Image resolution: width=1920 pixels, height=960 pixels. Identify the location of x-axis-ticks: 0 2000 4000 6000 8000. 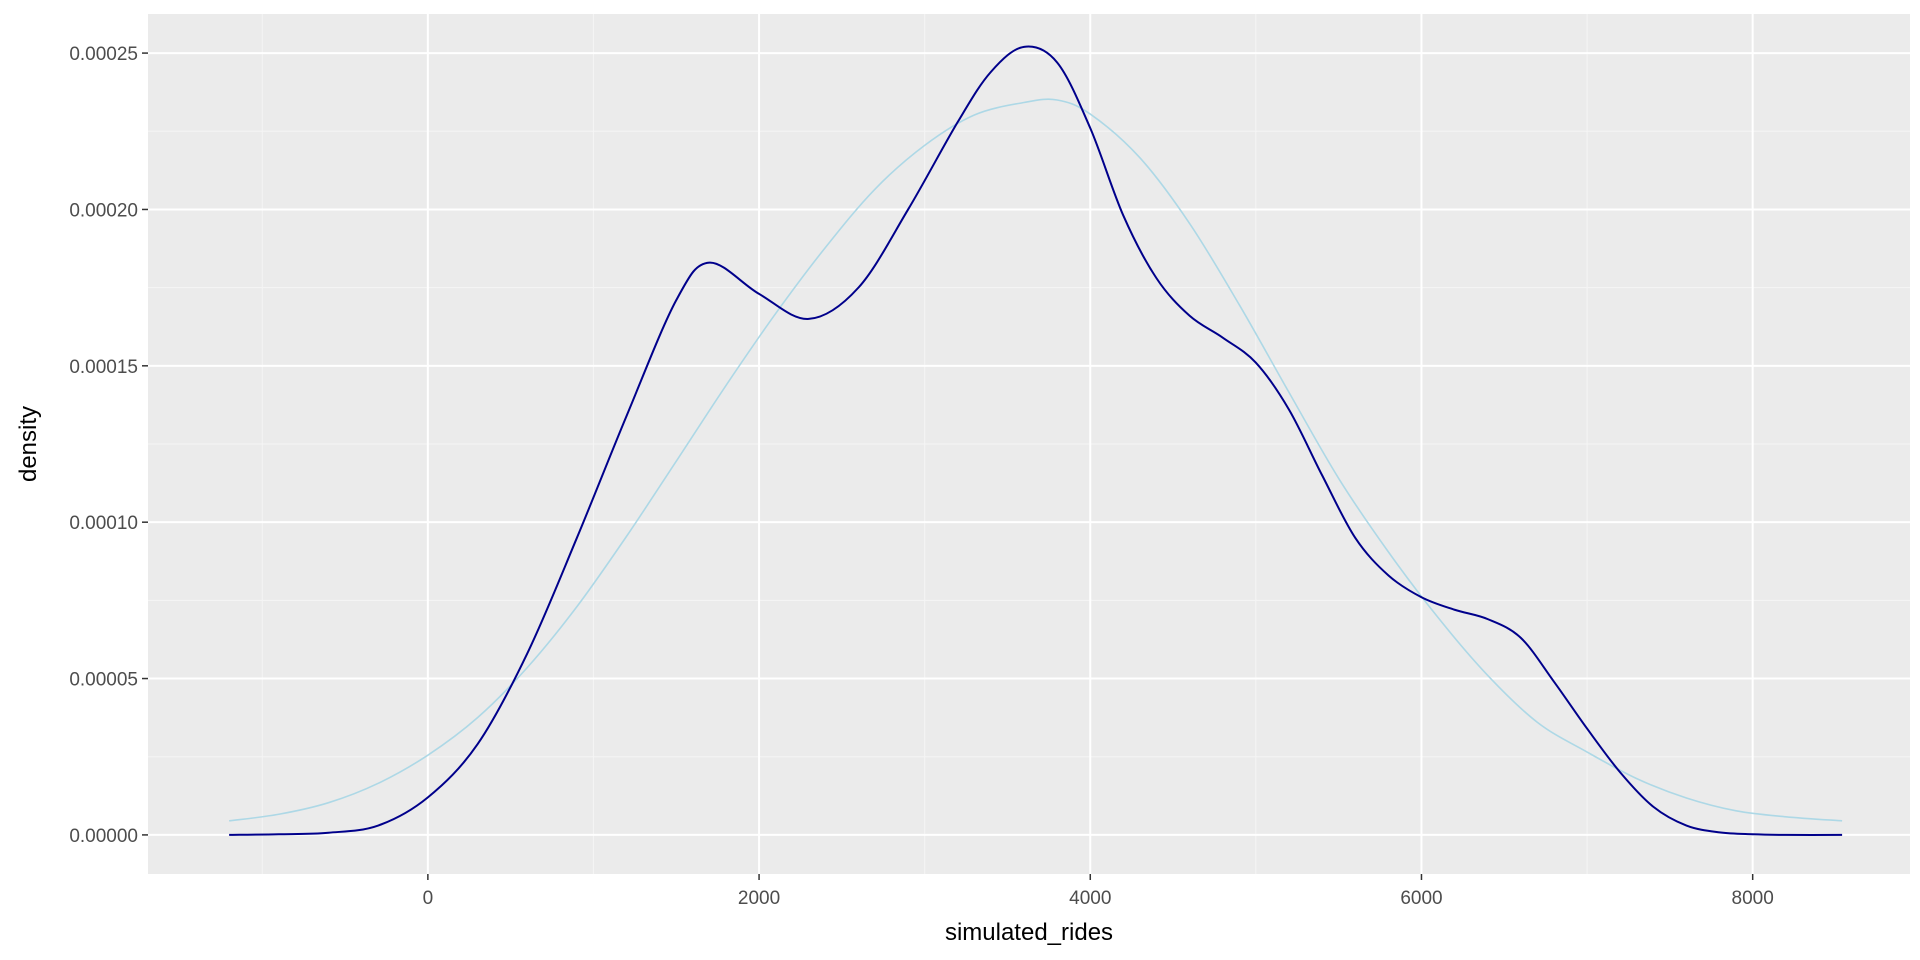
(1098, 891).